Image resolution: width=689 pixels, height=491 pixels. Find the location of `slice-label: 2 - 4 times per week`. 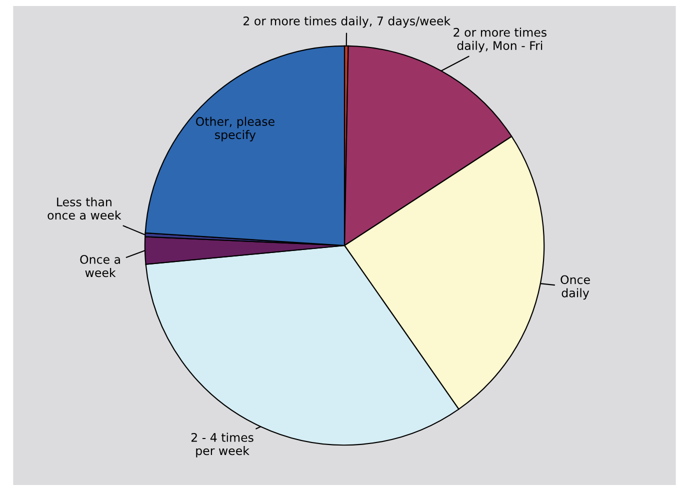

slice-label: 2 - 4 times per week is located at coordinates (222, 445).